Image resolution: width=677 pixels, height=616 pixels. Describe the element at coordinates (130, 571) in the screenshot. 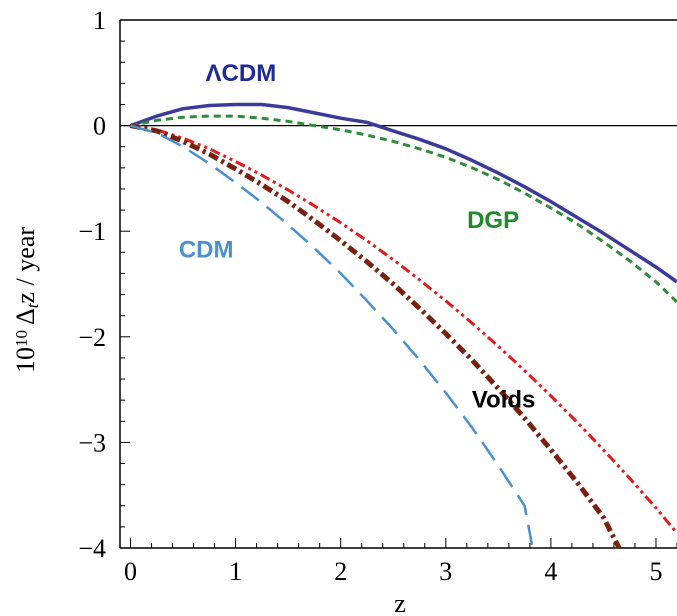

I see `x-tick-label: 0` at that location.